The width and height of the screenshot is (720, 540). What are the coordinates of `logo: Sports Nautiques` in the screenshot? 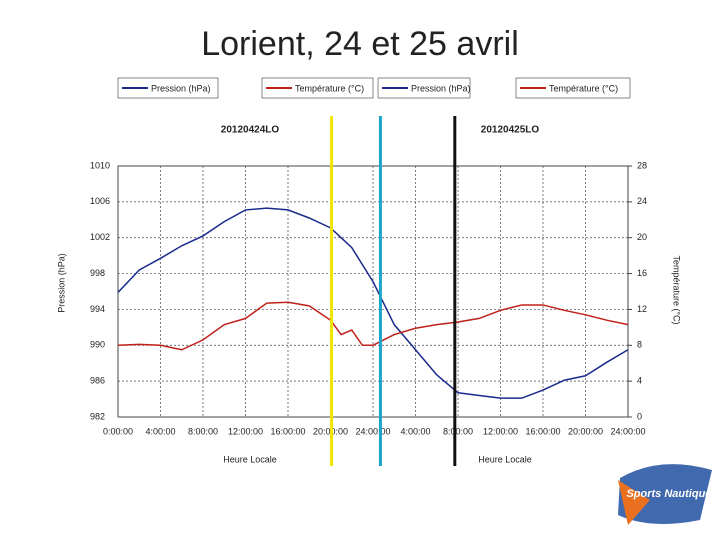 It's located at (668, 494).